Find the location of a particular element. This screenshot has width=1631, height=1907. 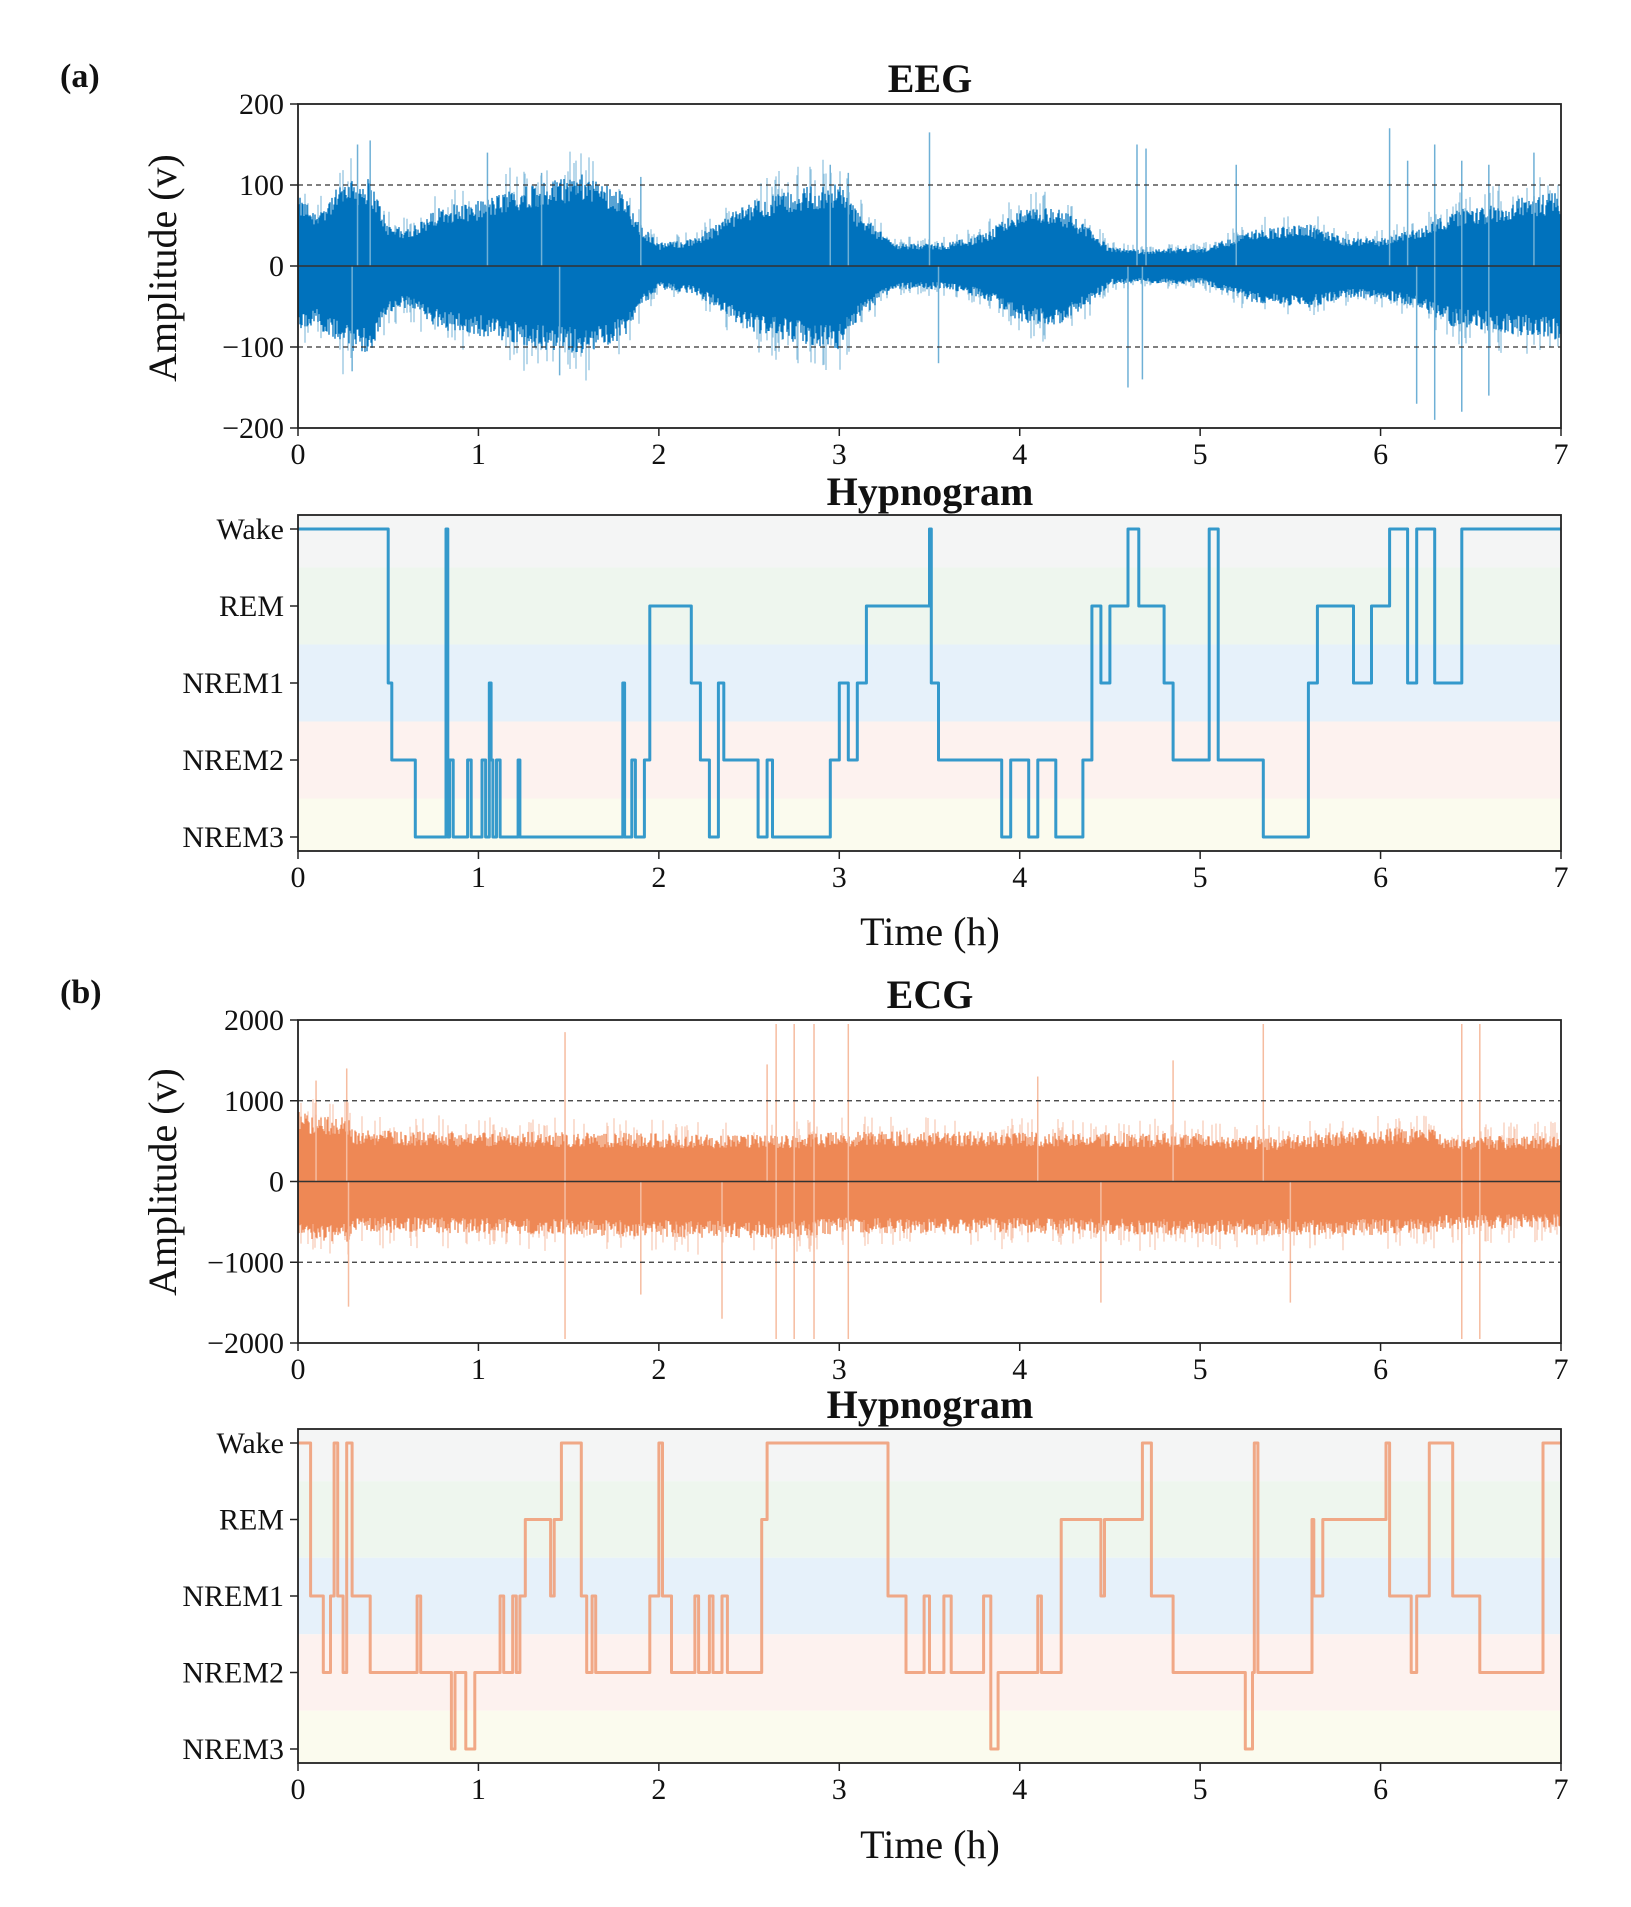

eeg-ytick-label: −100 is located at coordinates (253, 347).